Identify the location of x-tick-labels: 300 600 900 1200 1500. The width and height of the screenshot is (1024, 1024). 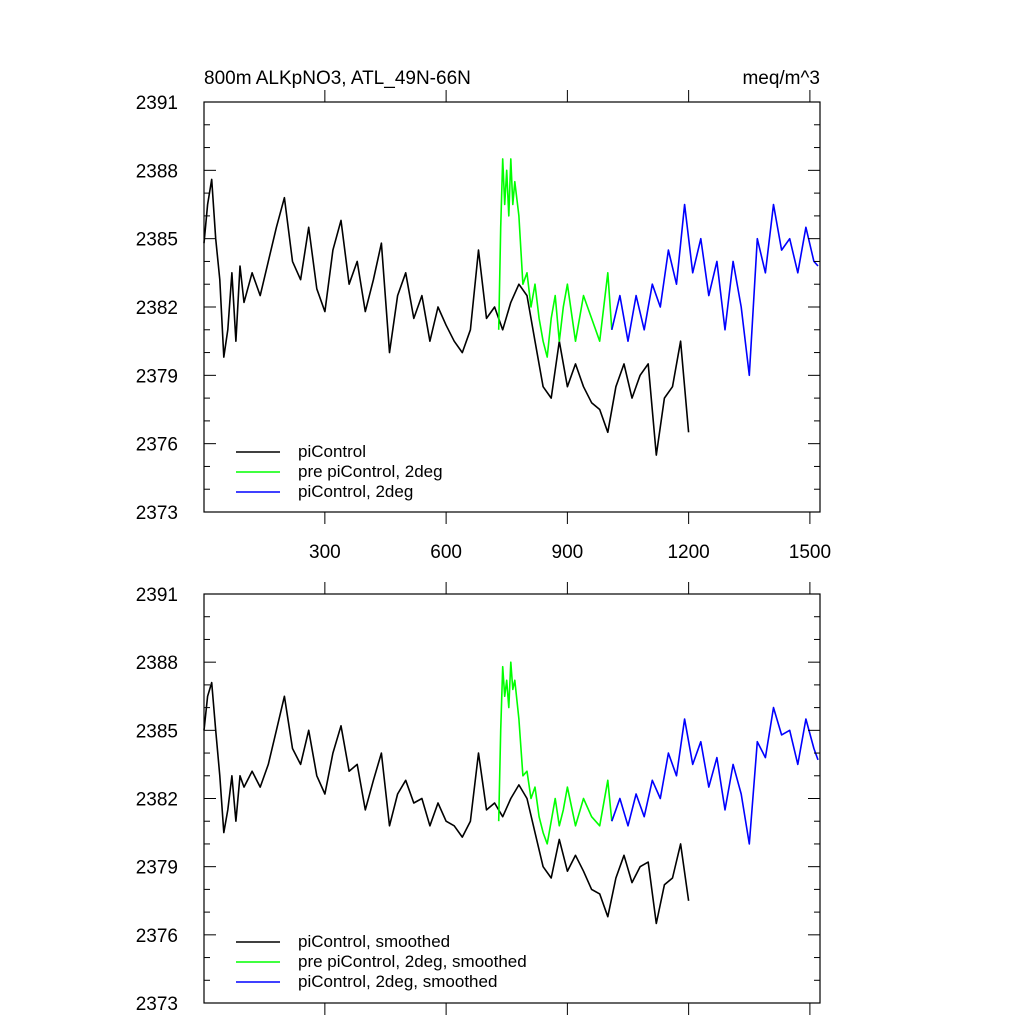
(570, 552).